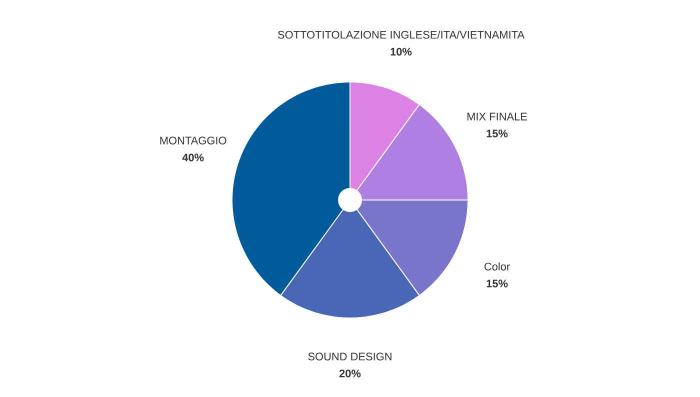 This screenshot has height=397, width=700. Describe the element at coordinates (193, 158) in the screenshot. I see `data-label: 40%` at that location.